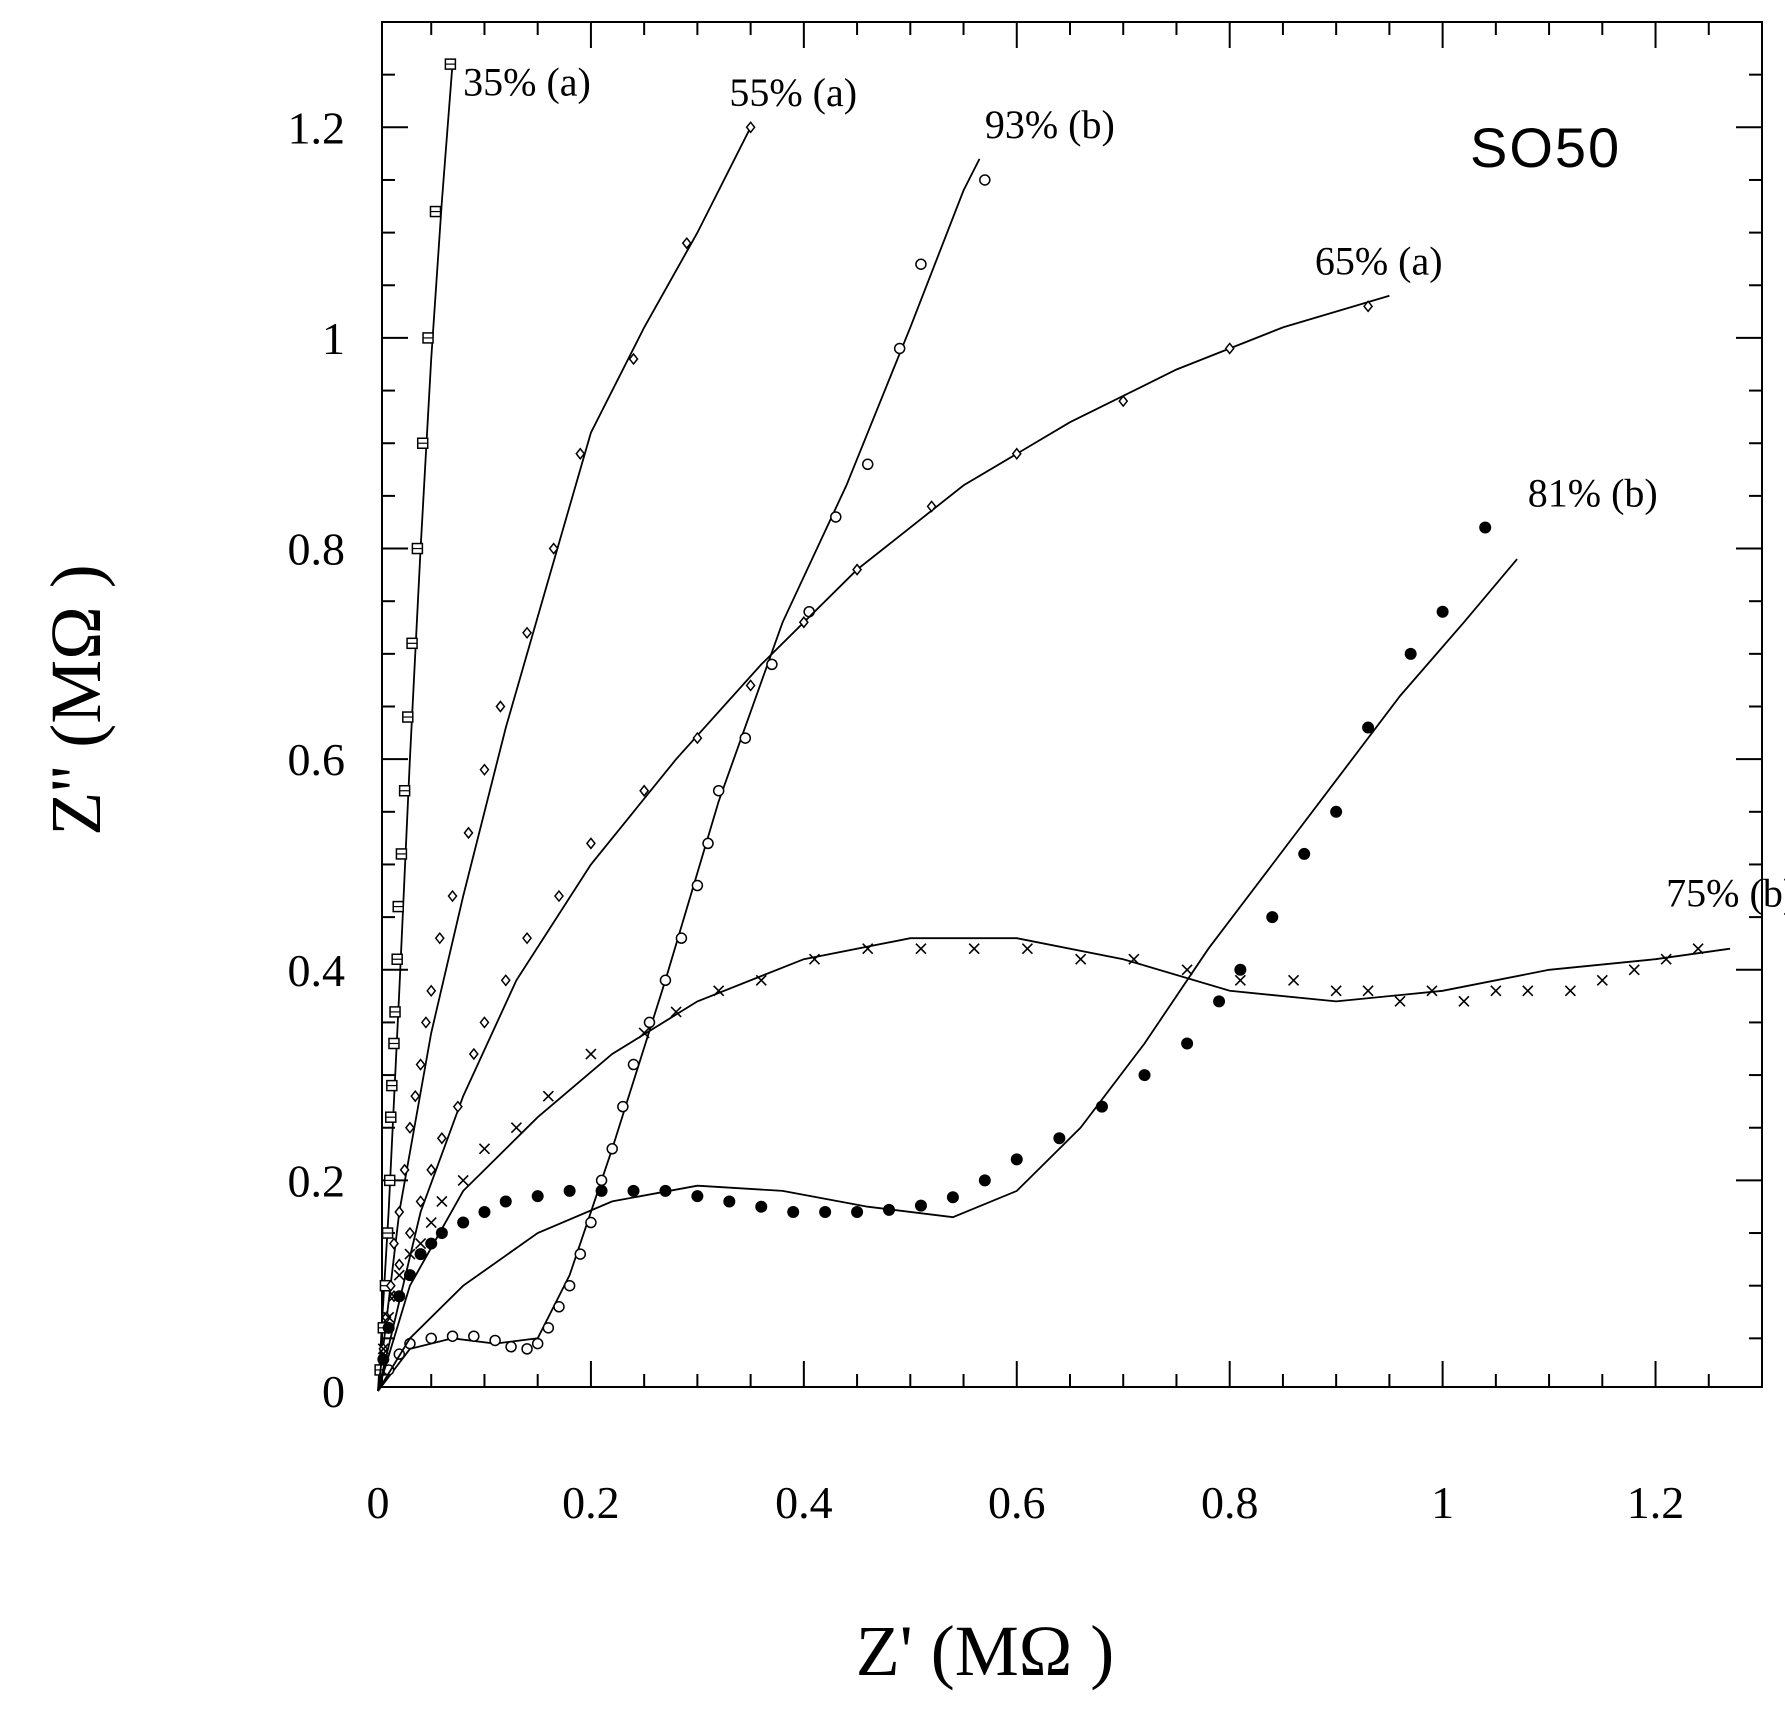 This screenshot has width=1785, height=1736. Describe the element at coordinates (793, 92) in the screenshot. I see `series-label: 55% (a)` at that location.